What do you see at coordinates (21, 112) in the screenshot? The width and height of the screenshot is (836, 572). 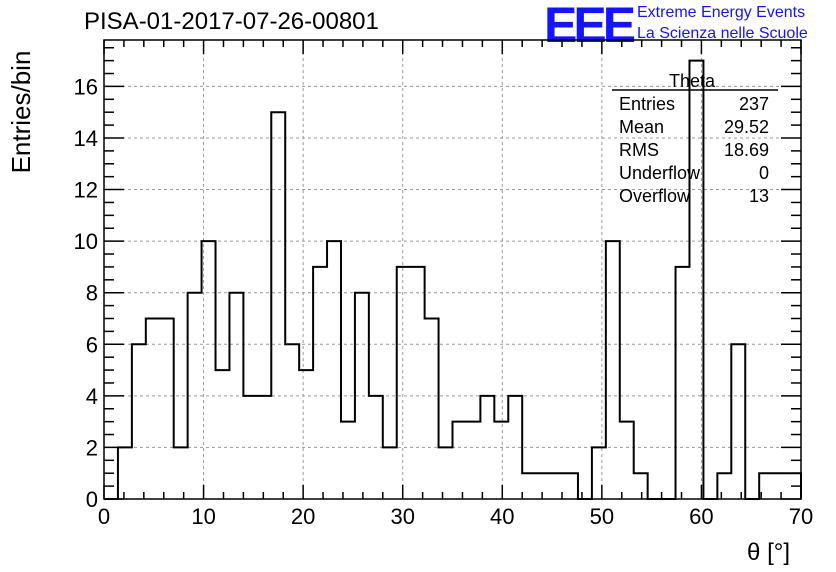 I see `y-axis-label: Entries/bin` at bounding box center [21, 112].